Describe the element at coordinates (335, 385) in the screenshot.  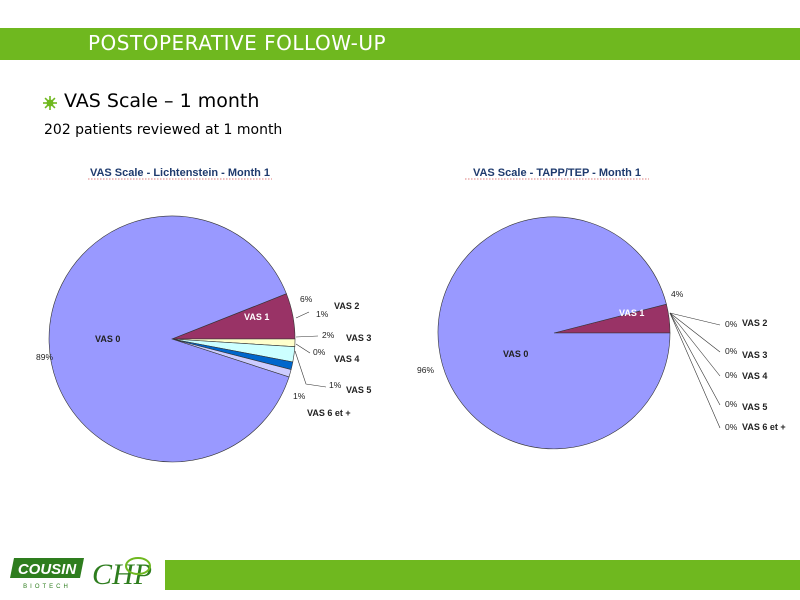
I see `data-label-lichtenstein-5: 1%` at that location.